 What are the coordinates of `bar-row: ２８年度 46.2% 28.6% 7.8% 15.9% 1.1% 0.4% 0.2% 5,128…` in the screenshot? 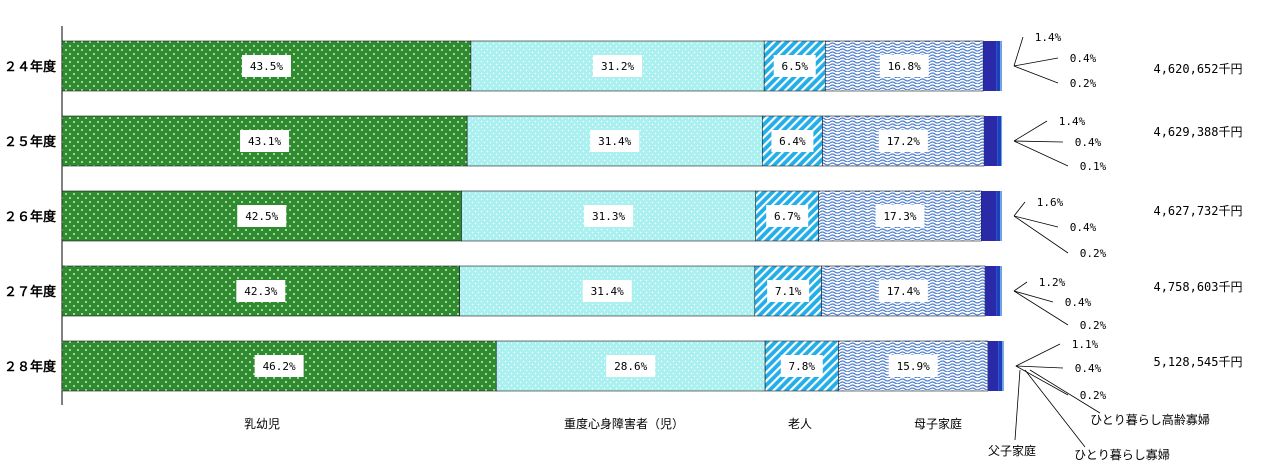 It's located at (623, 370).